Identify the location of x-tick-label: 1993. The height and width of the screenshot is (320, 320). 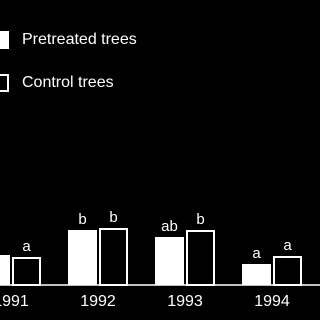
(185, 301).